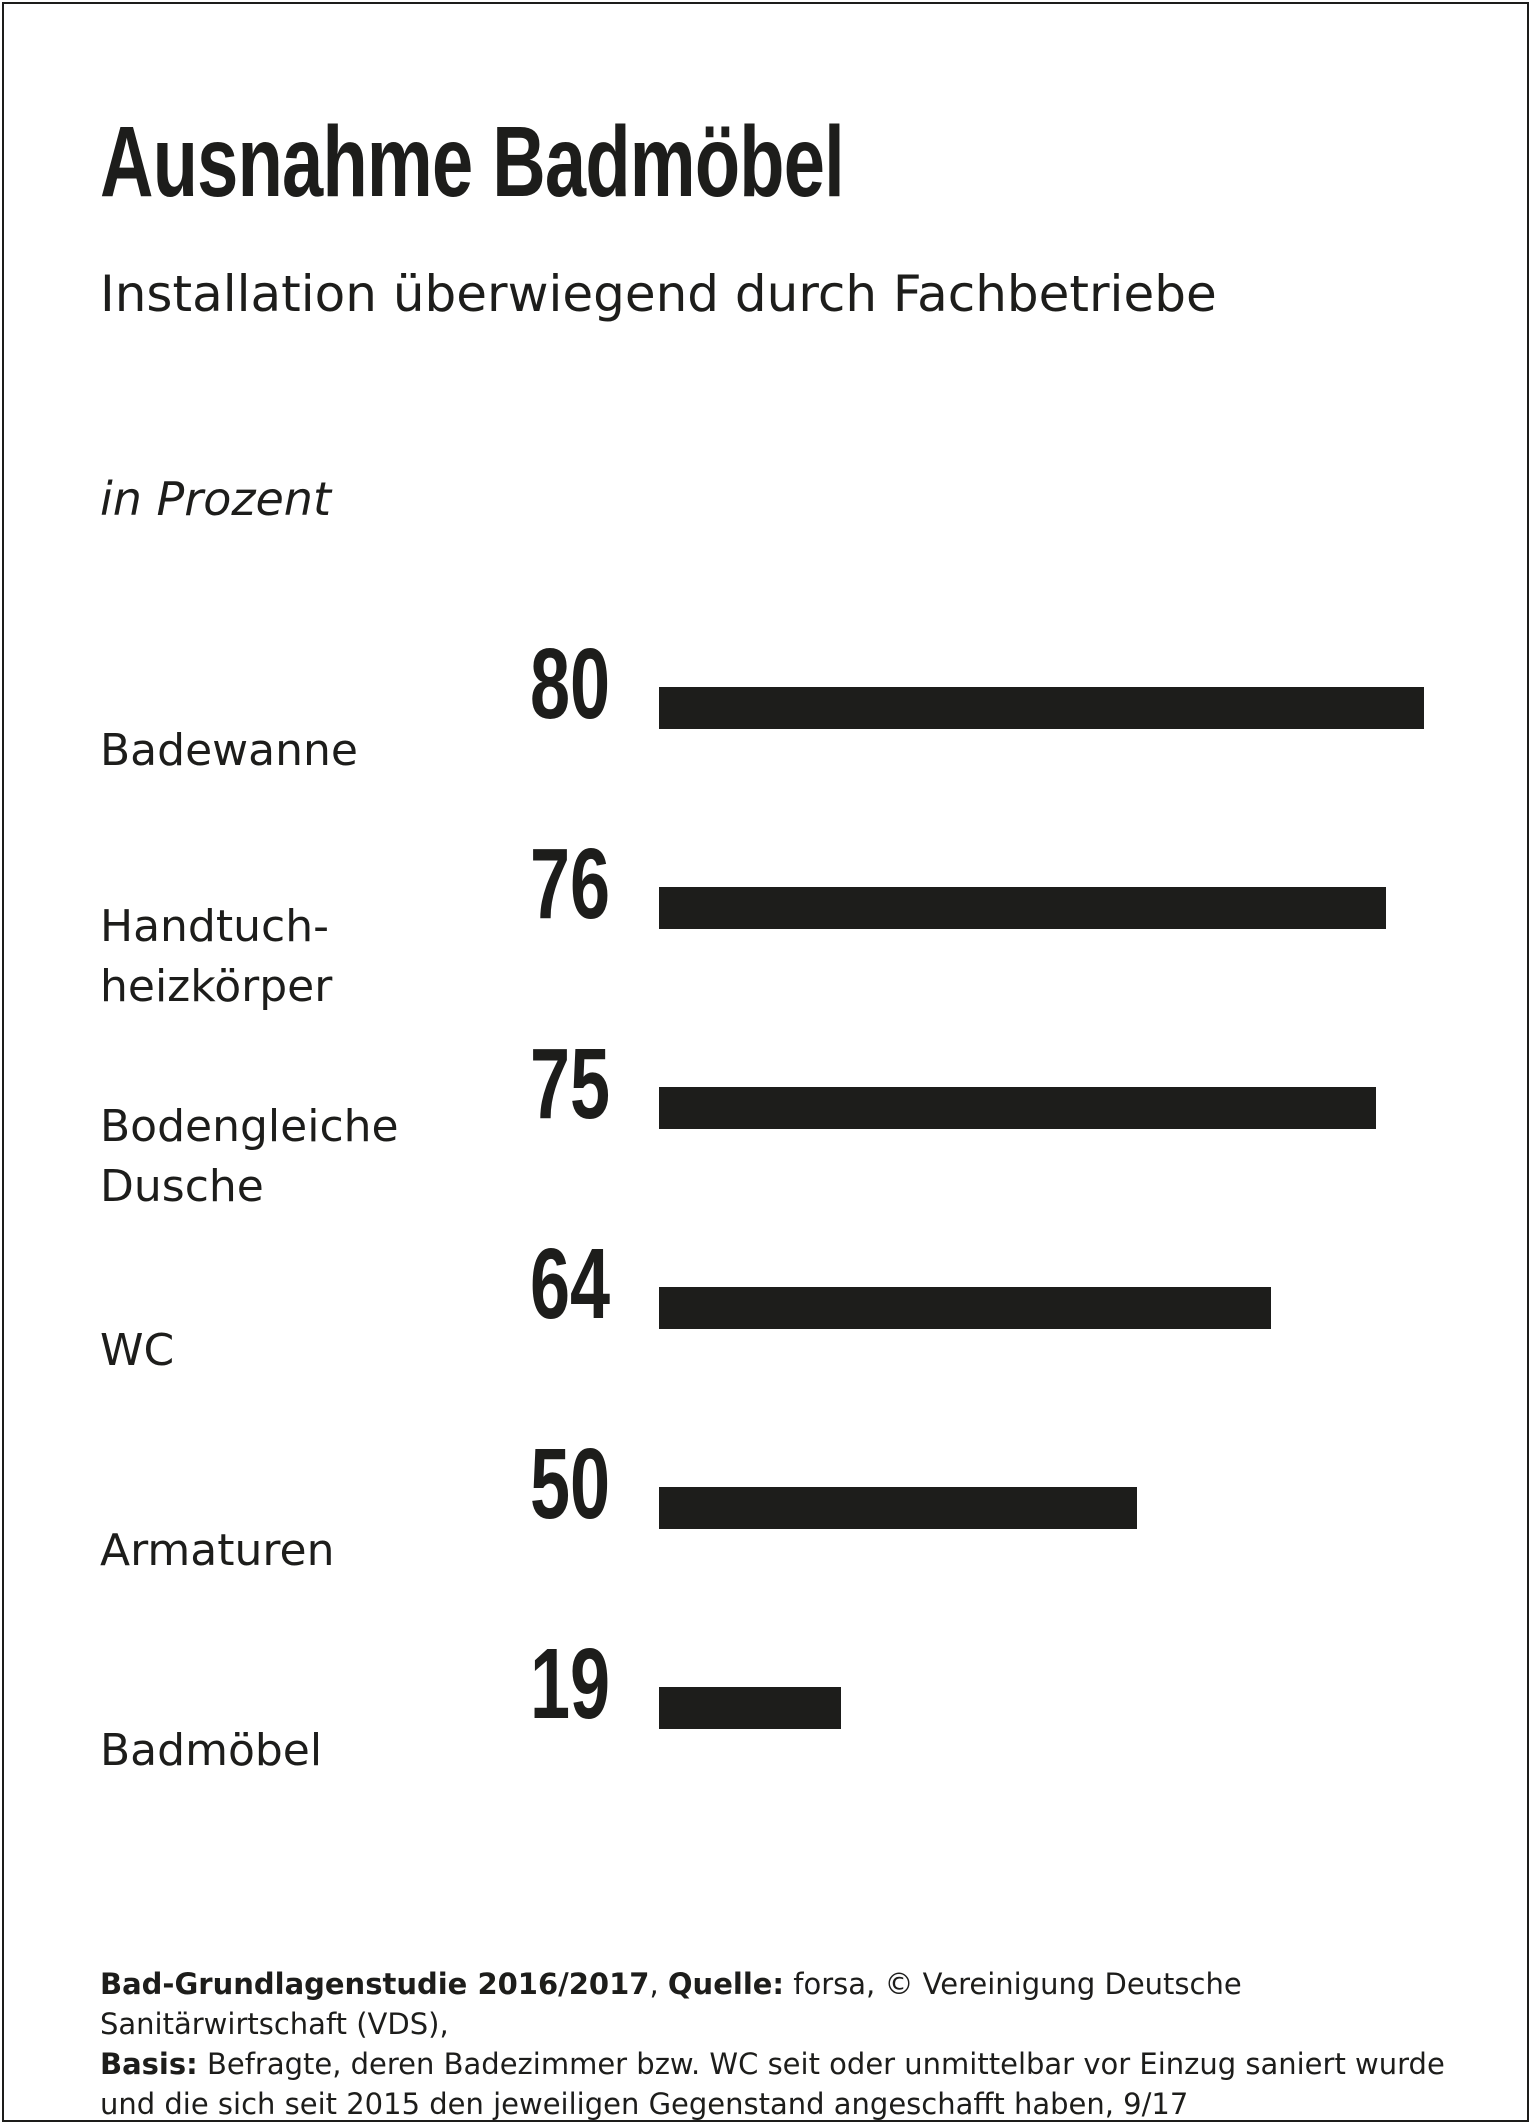 This screenshot has width=1535, height=2126. What do you see at coordinates (215, 499) in the screenshot?
I see `unit-label: in Prozent` at bounding box center [215, 499].